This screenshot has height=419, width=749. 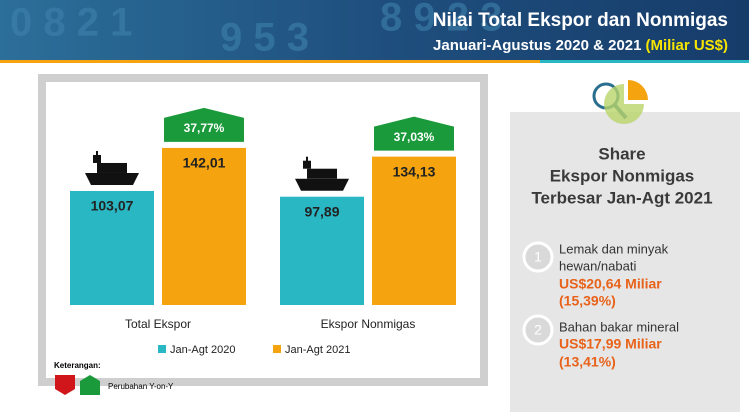 I want to click on category-label: Ekspor Nonmigas, so click(x=368, y=324).